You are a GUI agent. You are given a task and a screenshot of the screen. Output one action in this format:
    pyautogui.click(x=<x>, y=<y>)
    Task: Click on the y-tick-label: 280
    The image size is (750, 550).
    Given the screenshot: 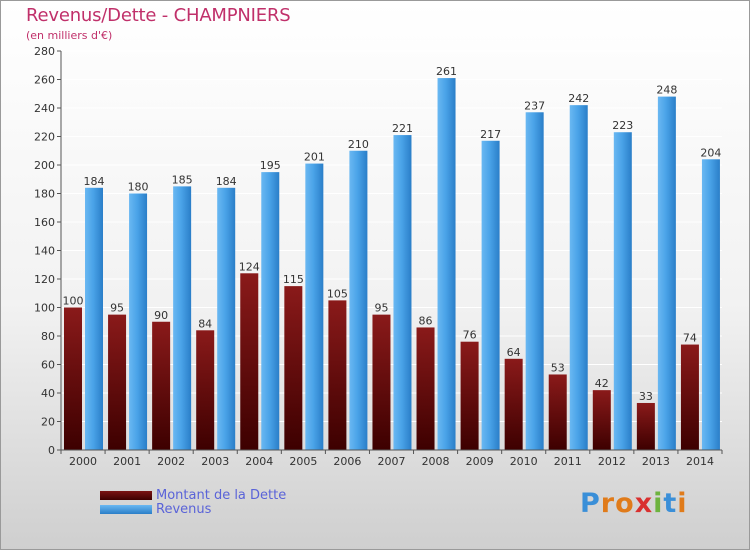 What is the action you would take?
    pyautogui.click(x=44, y=51)
    